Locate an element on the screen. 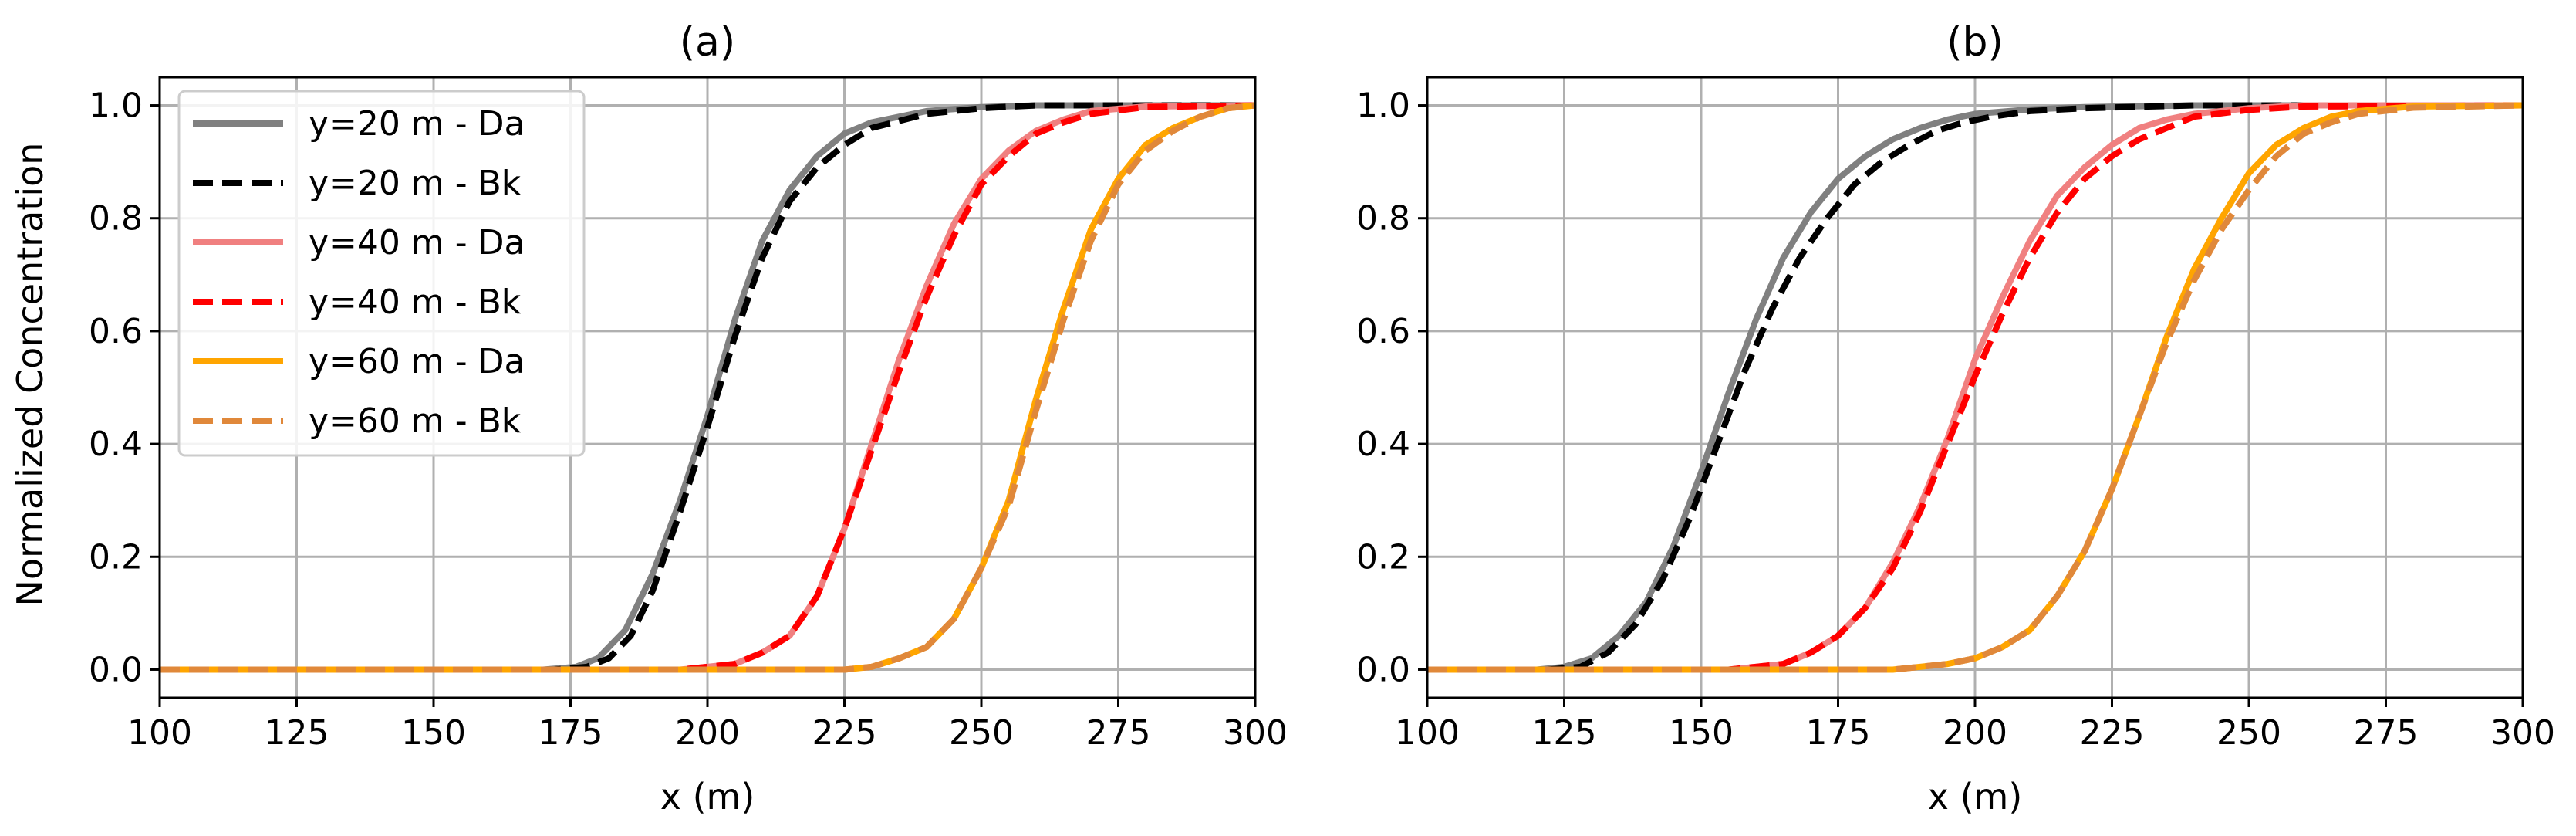  panel-title: (a) is located at coordinates (707, 42).